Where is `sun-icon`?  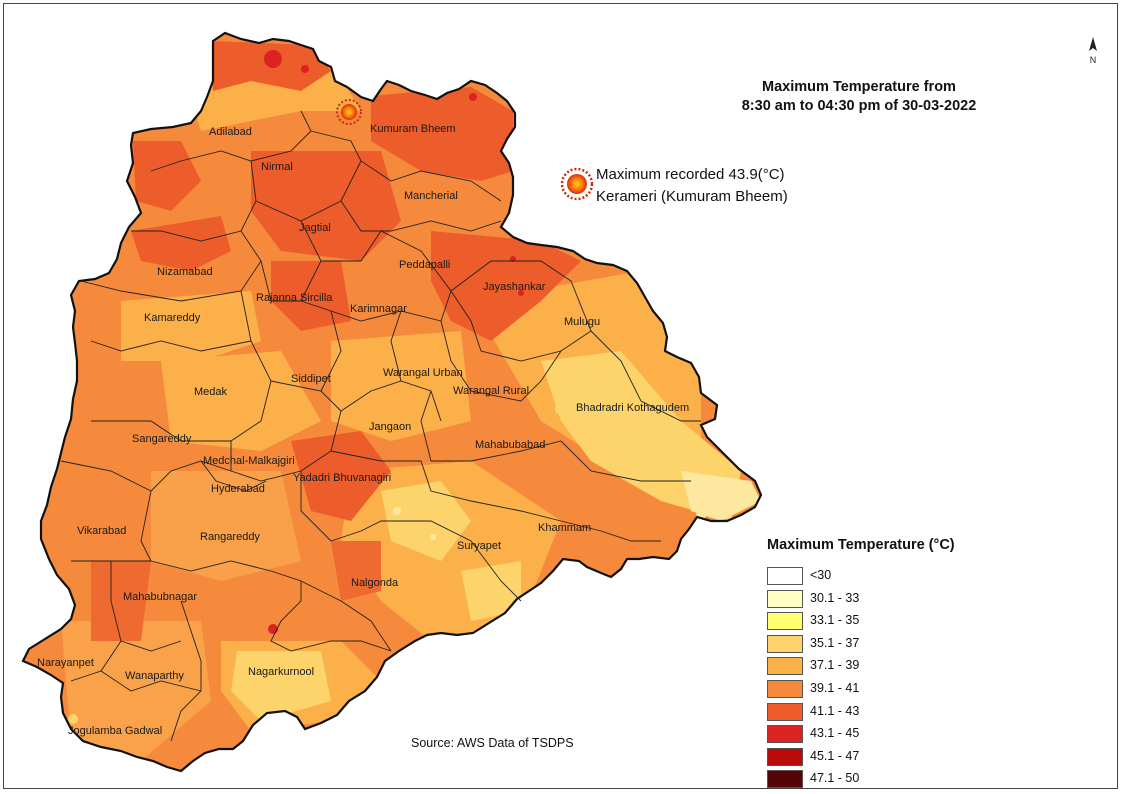
sun-icon is located at coordinates (577, 184).